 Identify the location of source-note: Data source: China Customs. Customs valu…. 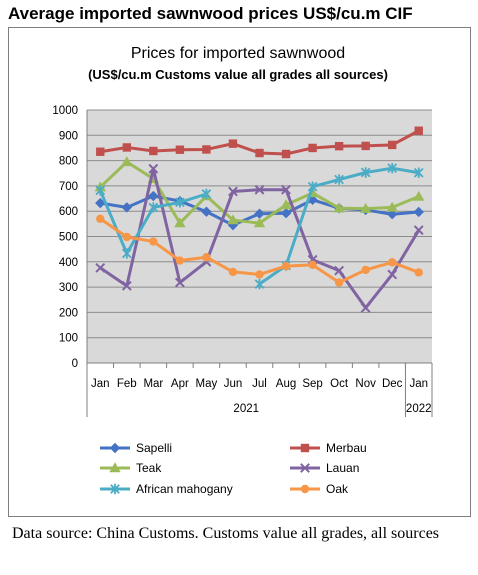
(226, 533).